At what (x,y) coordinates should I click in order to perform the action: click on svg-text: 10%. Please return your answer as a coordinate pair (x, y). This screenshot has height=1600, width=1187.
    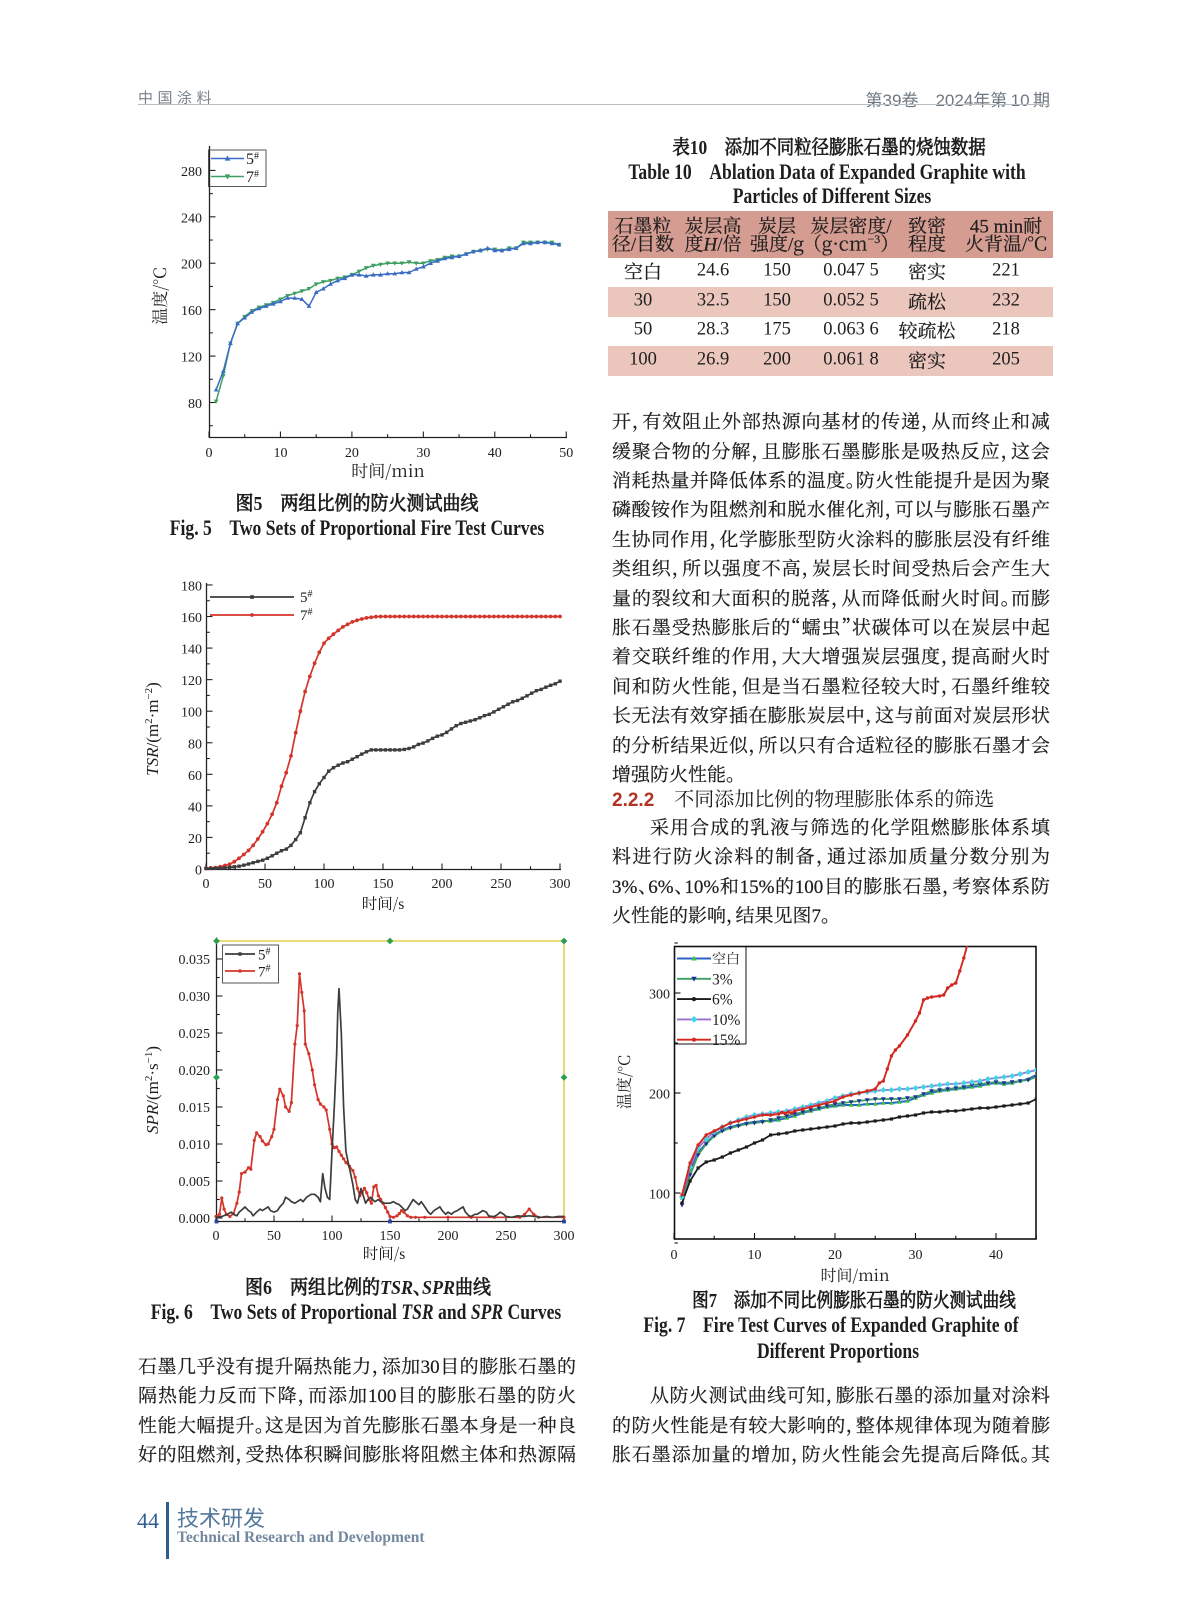
    Looking at the image, I should click on (726, 1020).